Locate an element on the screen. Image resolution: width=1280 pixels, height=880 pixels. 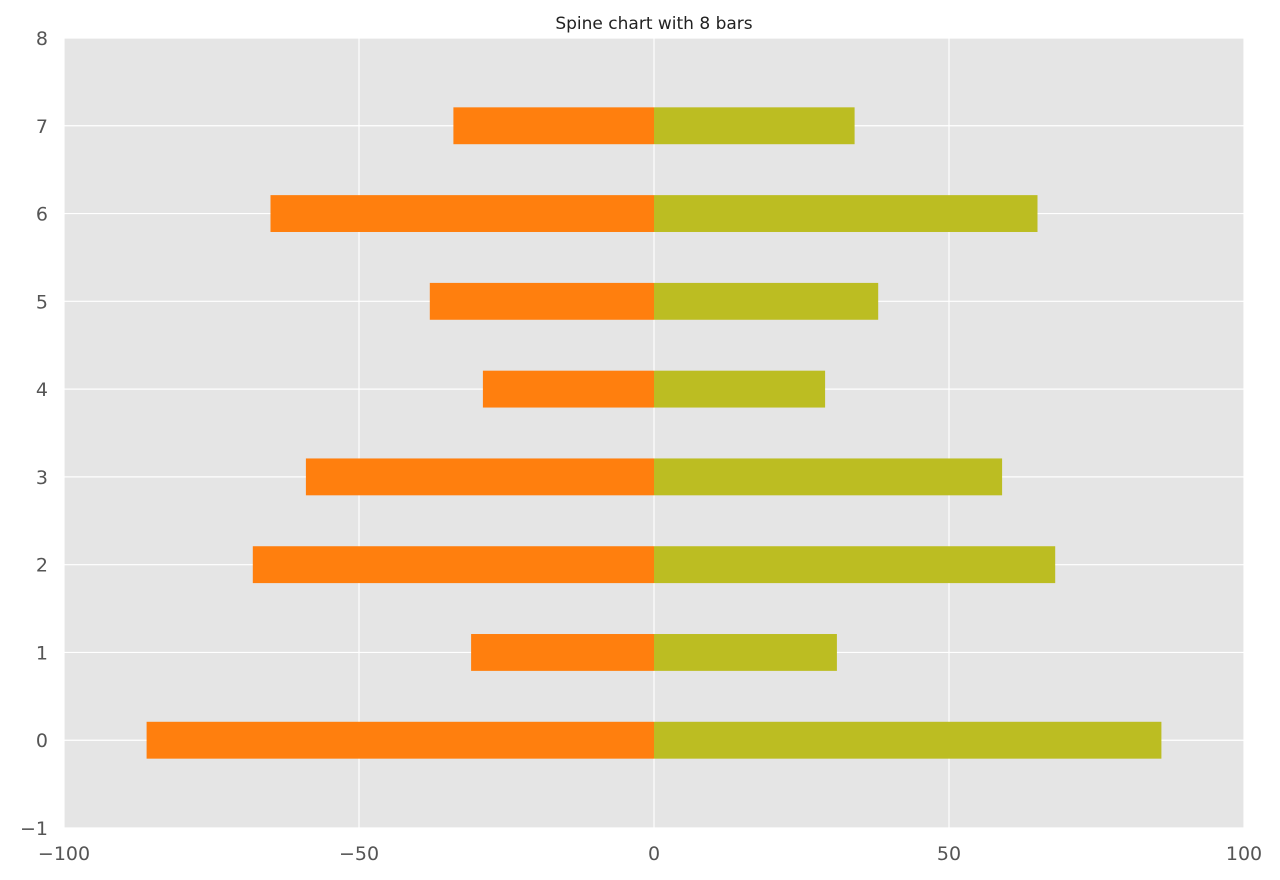
y-tick-label: 2 is located at coordinates (42, 566).